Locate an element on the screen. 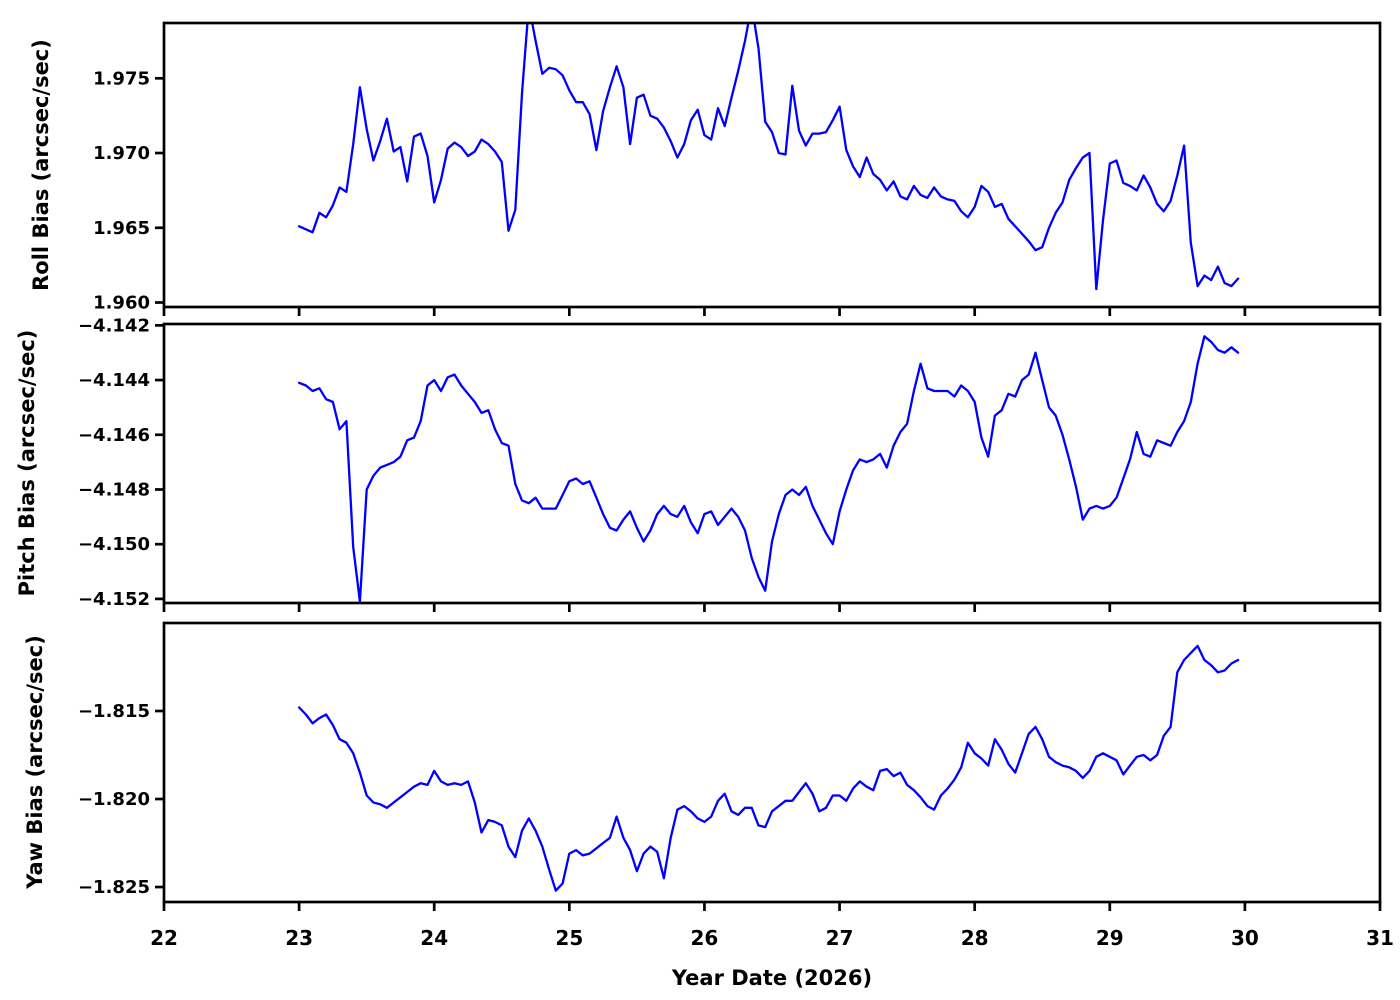 The width and height of the screenshot is (1400, 1000). x-tick-label: 23 is located at coordinates (299, 938).